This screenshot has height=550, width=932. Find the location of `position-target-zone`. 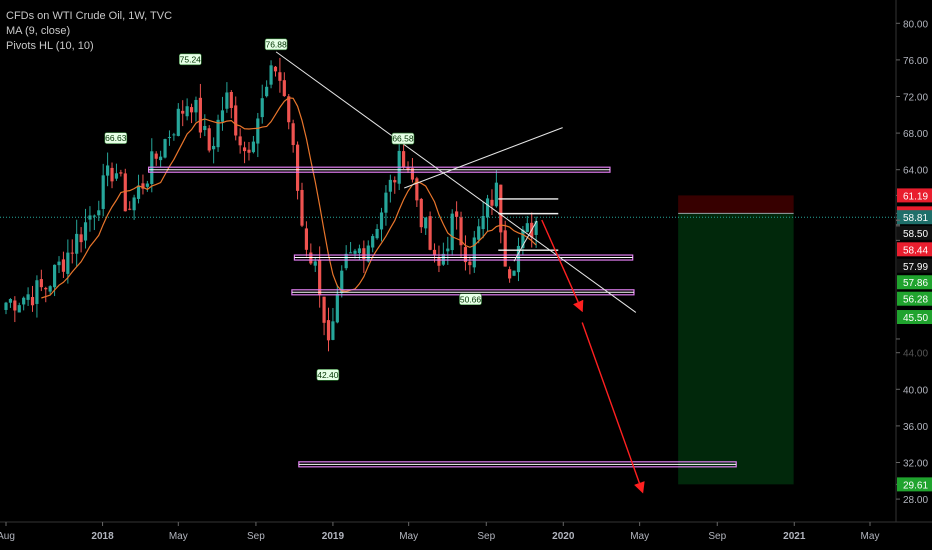

position-target-zone is located at coordinates (736, 349).